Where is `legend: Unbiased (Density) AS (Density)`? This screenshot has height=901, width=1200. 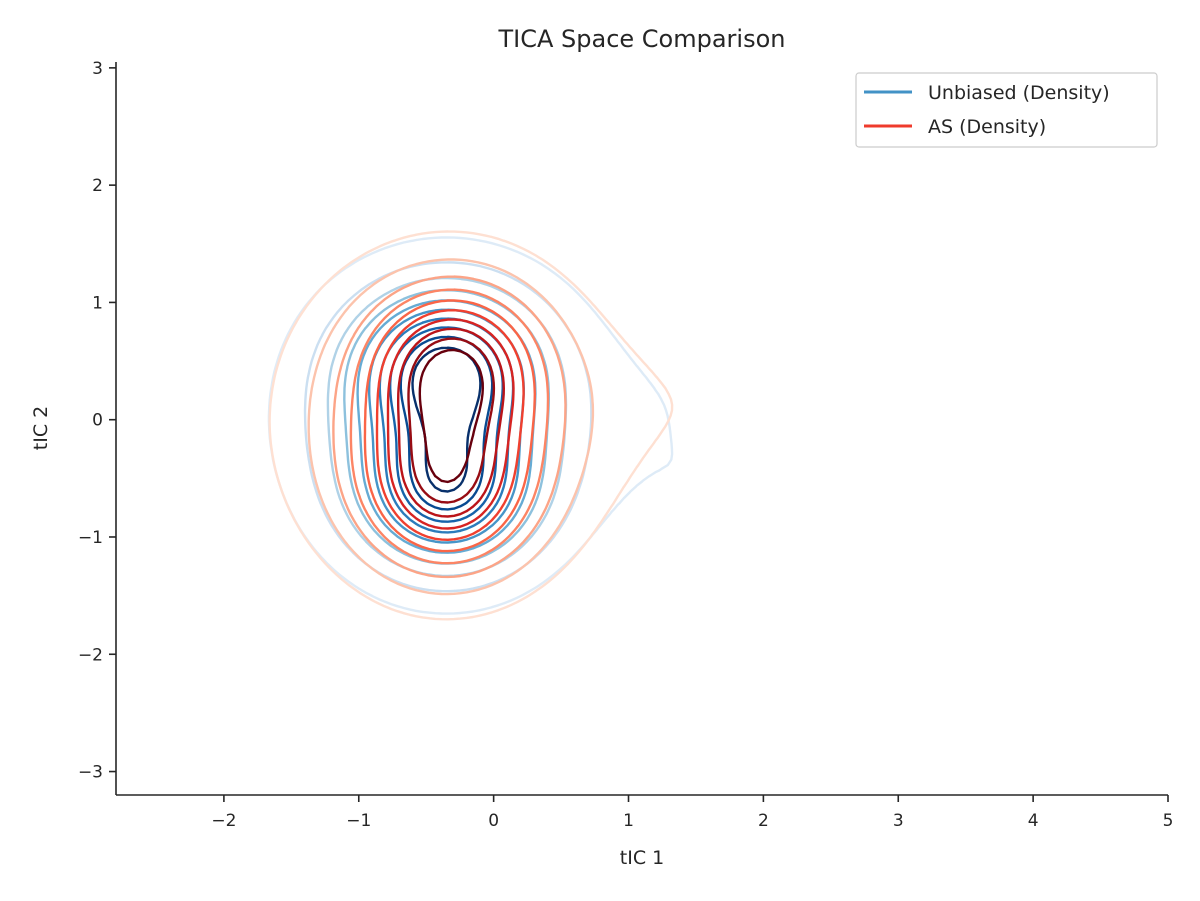 legend: Unbiased (Density) AS (Density) is located at coordinates (1006, 110).